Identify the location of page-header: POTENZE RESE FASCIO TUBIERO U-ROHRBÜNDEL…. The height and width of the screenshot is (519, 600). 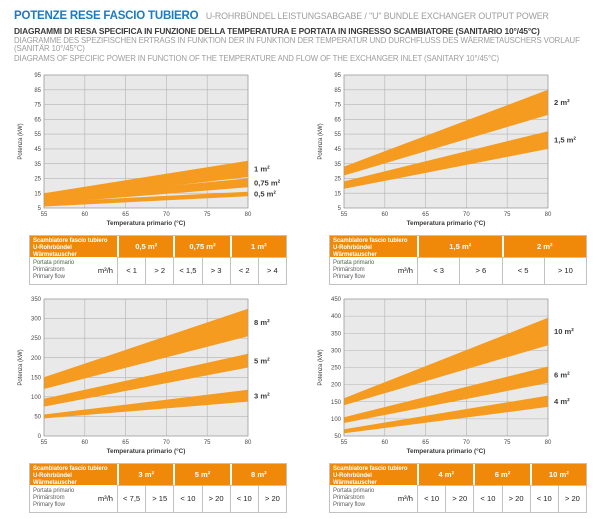
(300, 35).